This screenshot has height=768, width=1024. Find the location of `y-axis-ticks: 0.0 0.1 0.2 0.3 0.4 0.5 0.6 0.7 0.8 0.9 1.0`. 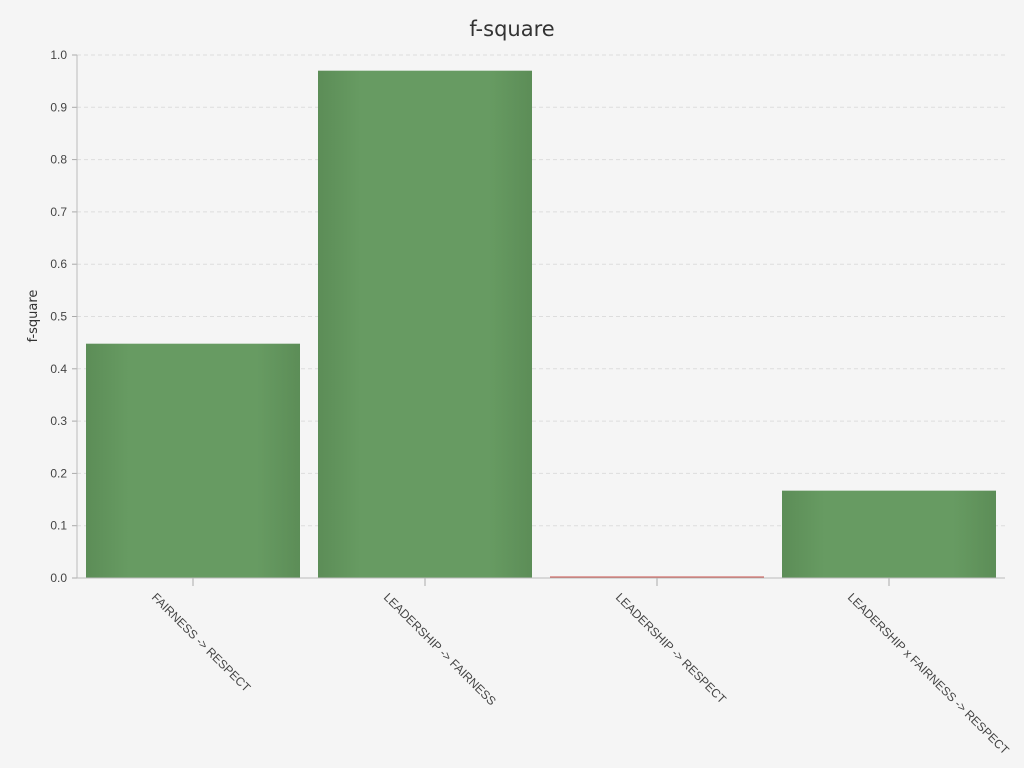

y-axis-ticks: 0.0 0.1 0.2 0.3 0.4 0.5 0.6 0.7 0.8 0.9 1.0 is located at coordinates (63, 316).